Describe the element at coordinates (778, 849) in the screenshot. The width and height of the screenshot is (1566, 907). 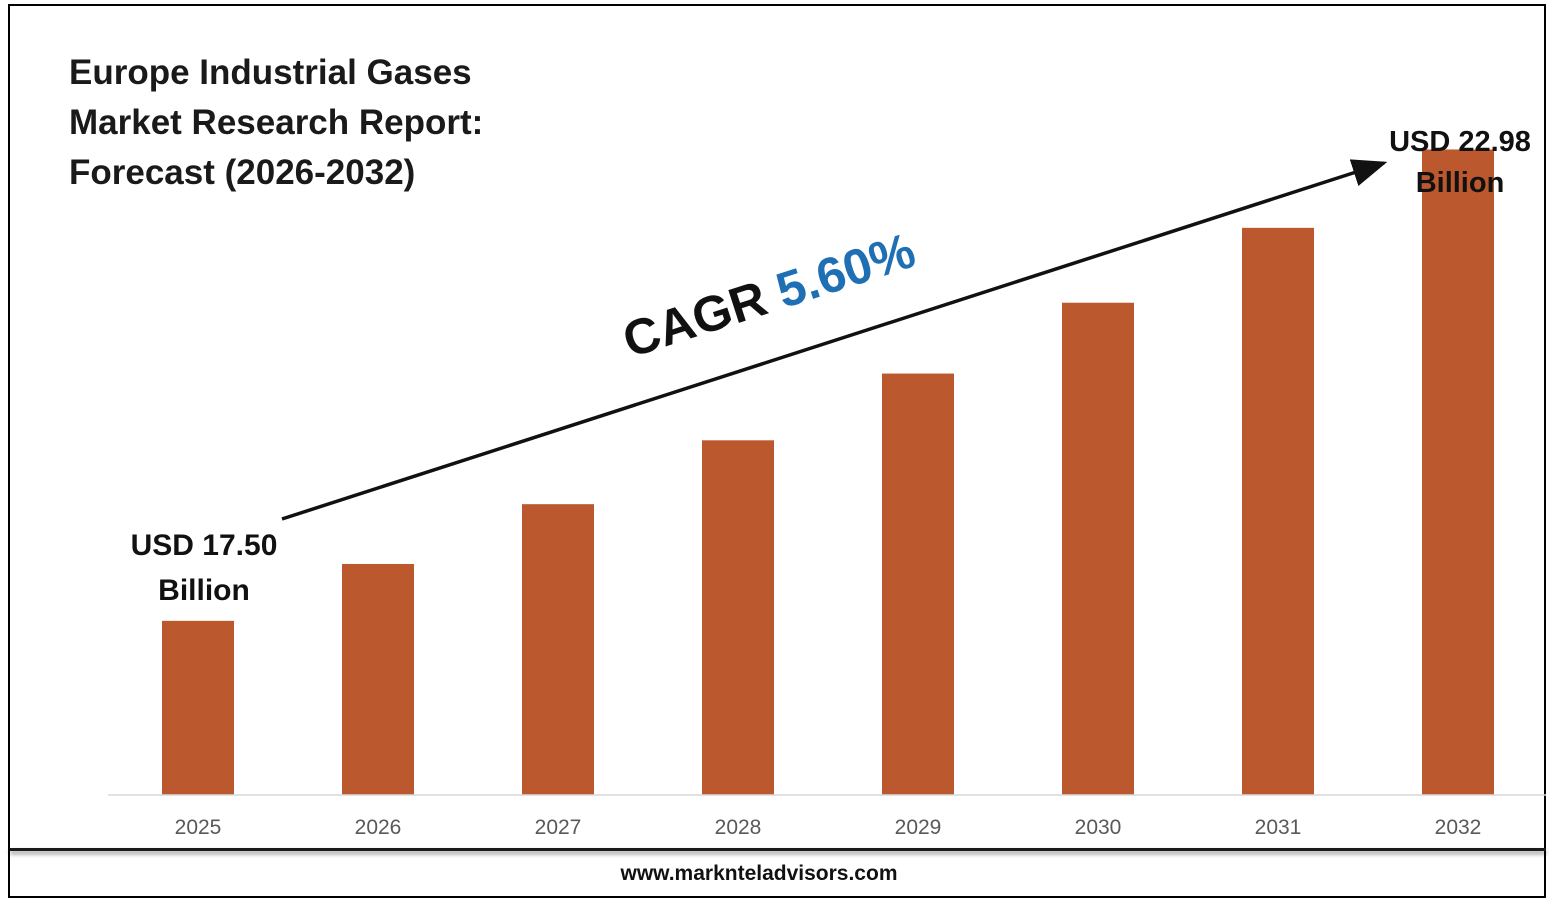
I see `footer-divider` at that location.